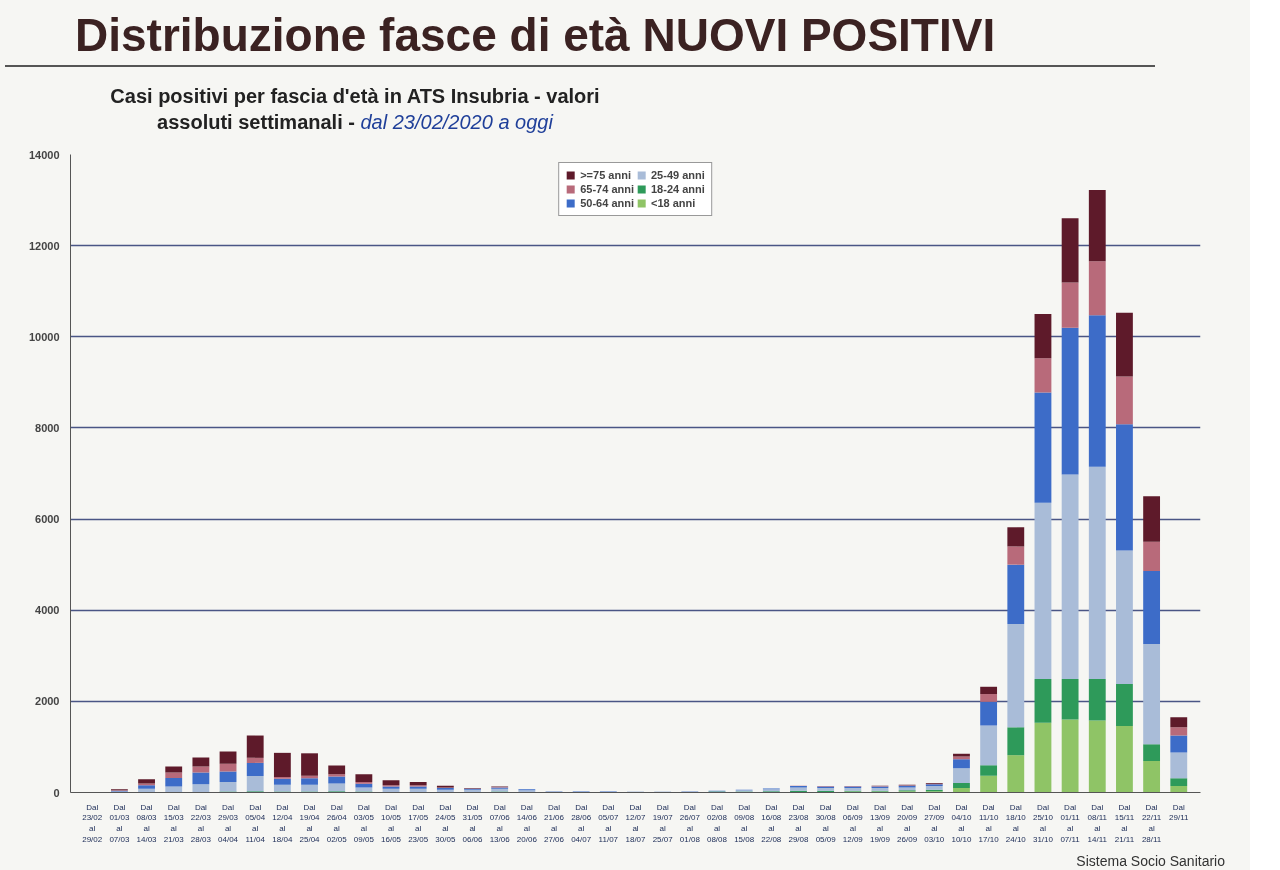 This screenshot has height=870, width=1280. Describe the element at coordinates (678, 189) in the screenshot. I see `legend-label: 18-24 anni` at that location.